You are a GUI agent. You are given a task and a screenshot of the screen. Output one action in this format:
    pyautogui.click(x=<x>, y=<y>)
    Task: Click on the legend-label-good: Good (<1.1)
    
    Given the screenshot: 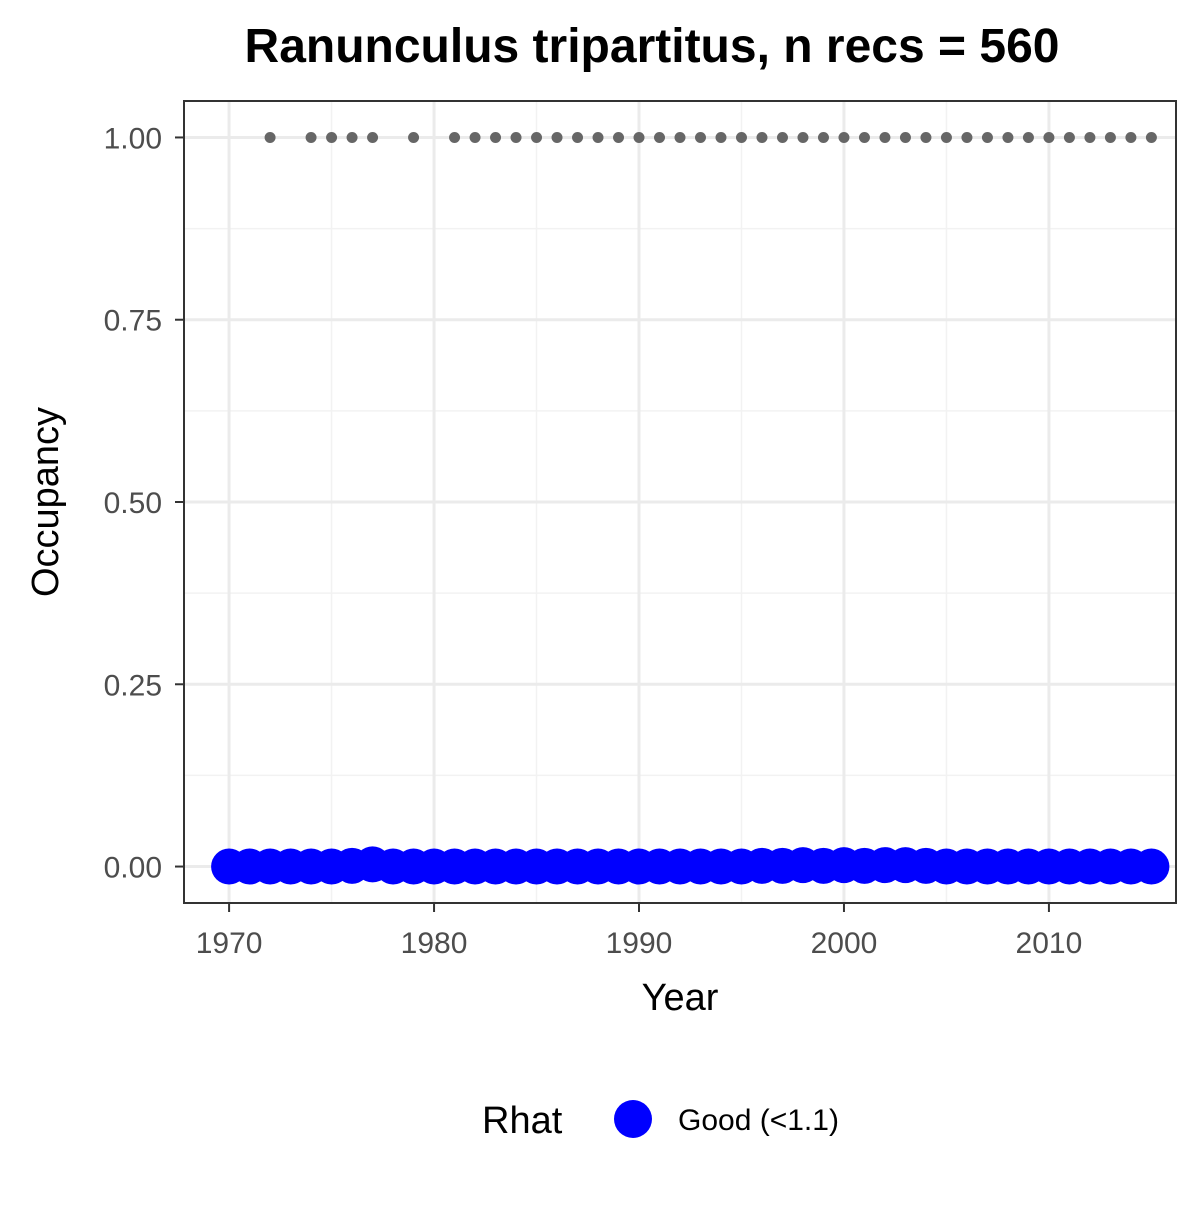 What is the action you would take?
    pyautogui.click(x=758, y=1120)
    